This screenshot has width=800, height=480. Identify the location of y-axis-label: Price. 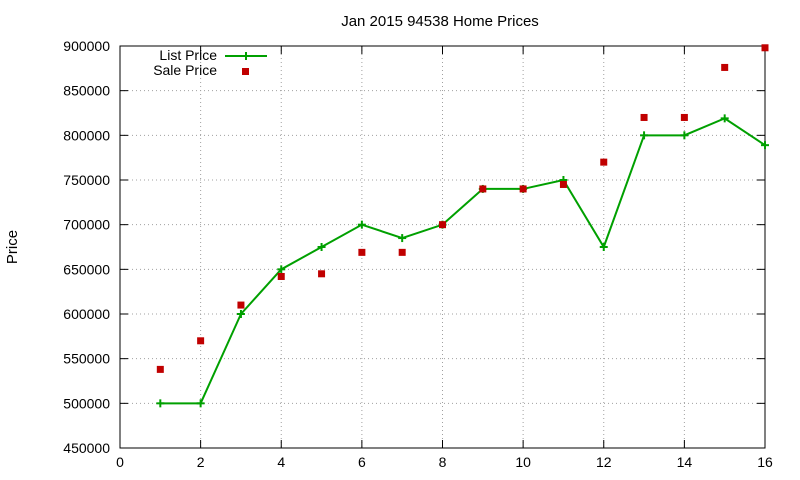
(12, 247).